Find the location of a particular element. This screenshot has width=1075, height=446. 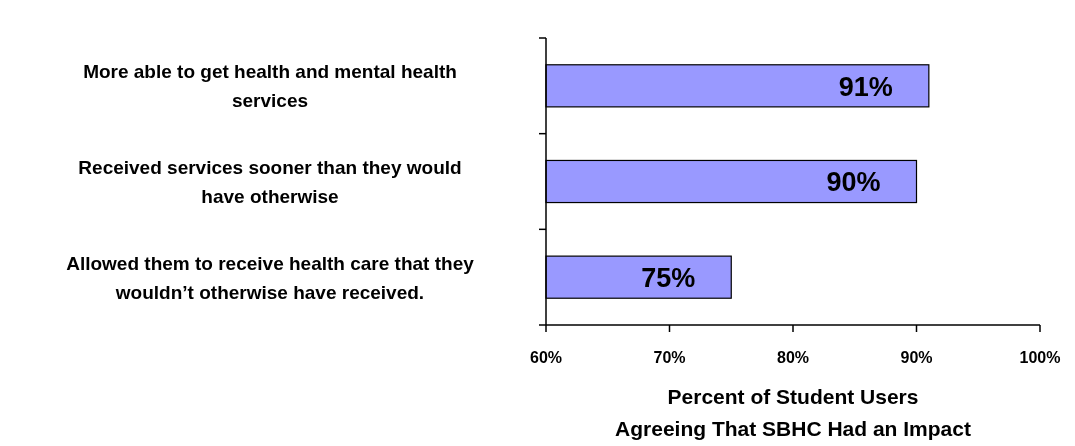

data-label: 75% is located at coordinates (668, 277).